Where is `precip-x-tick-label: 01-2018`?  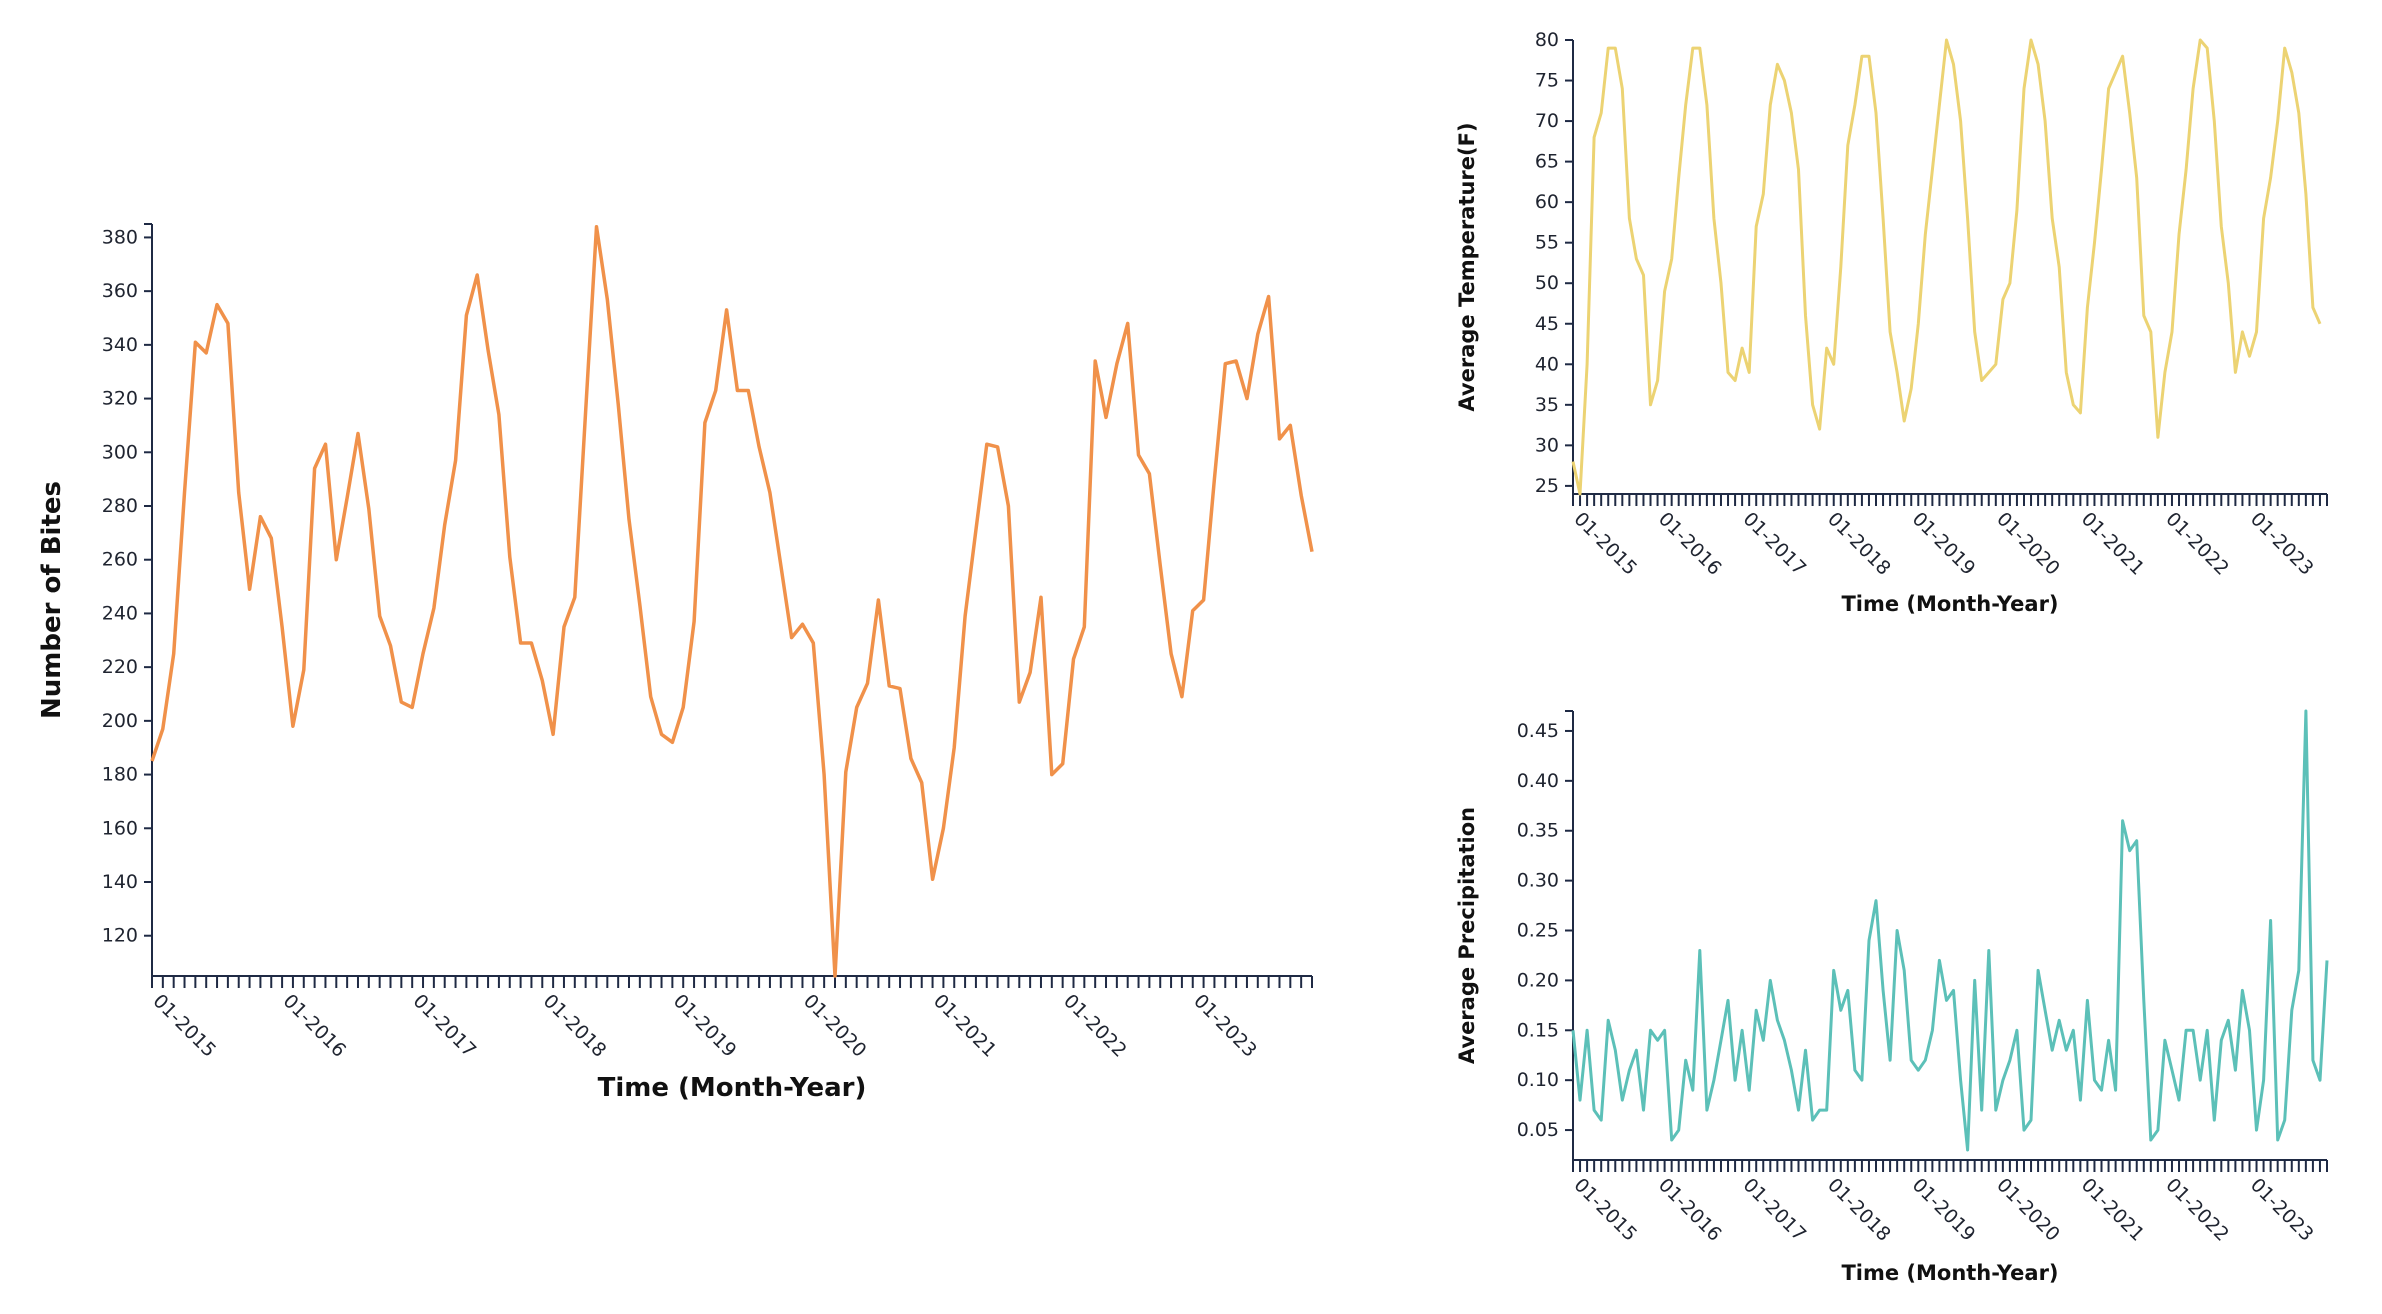
precip-x-tick-label: 01-2018 is located at coordinates (1859, 1210).